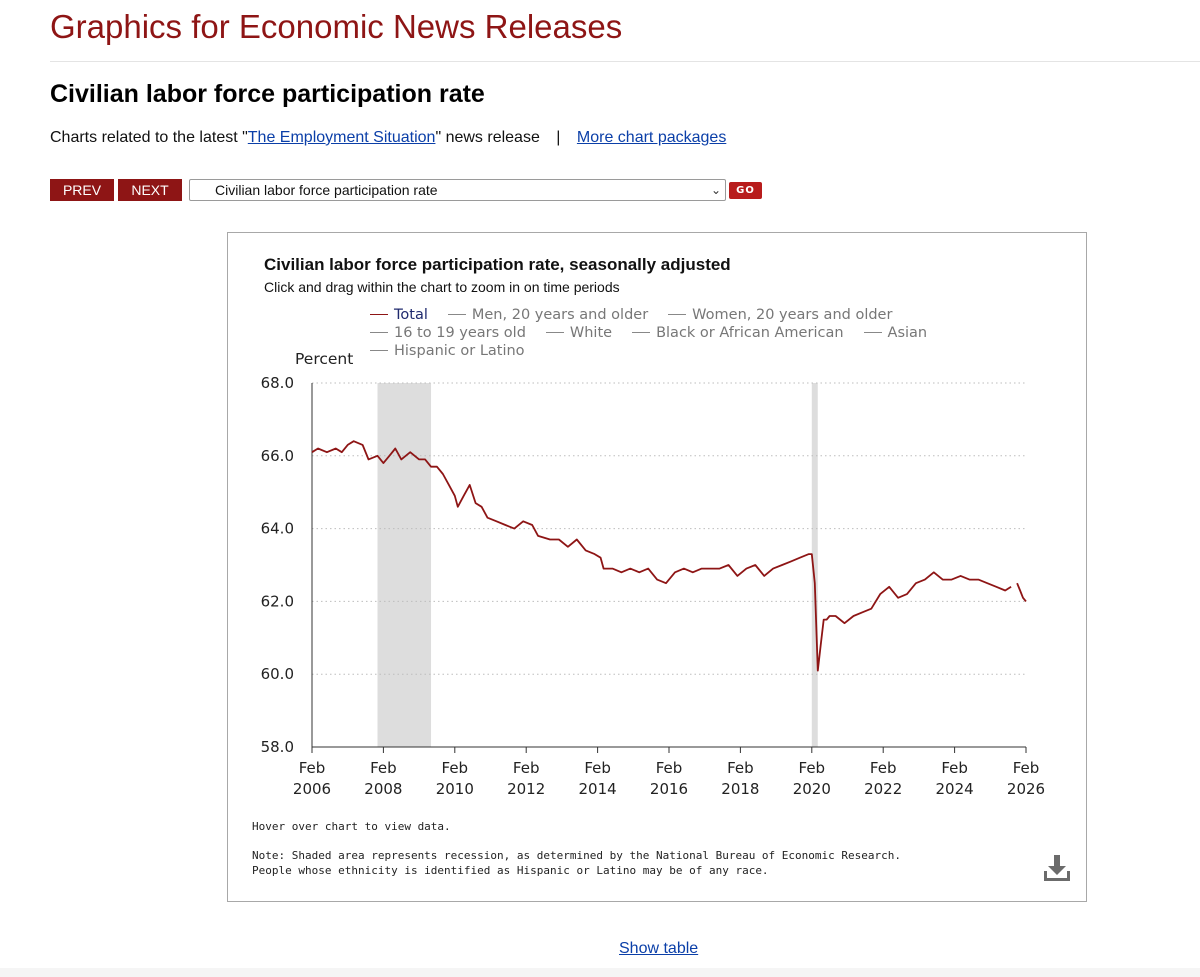 The height and width of the screenshot is (977, 1200). Describe the element at coordinates (487, 137) in the screenshot. I see `related-suffix: " news release` at that location.